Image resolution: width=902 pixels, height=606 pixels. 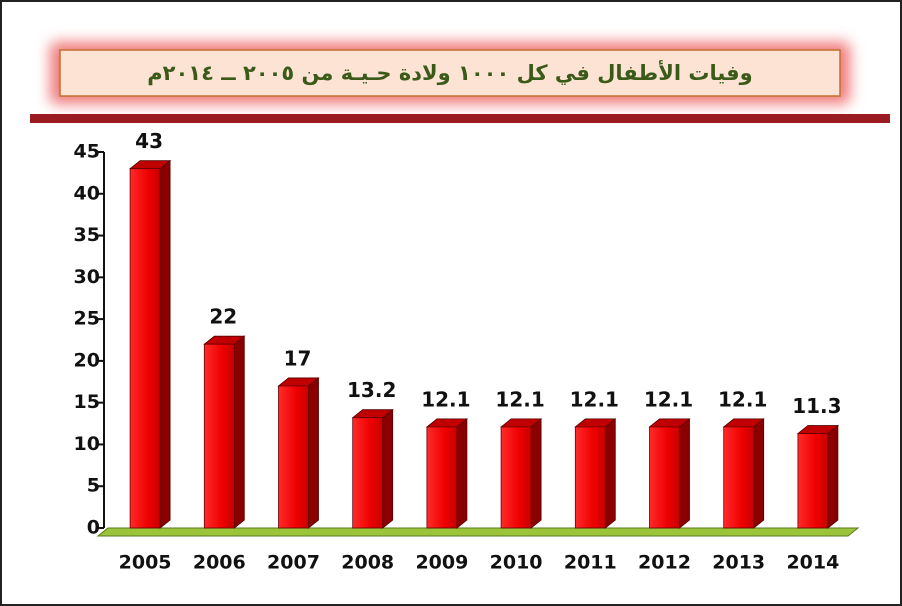 What do you see at coordinates (664, 563) in the screenshot?
I see `x-tick-label: 2012` at bounding box center [664, 563].